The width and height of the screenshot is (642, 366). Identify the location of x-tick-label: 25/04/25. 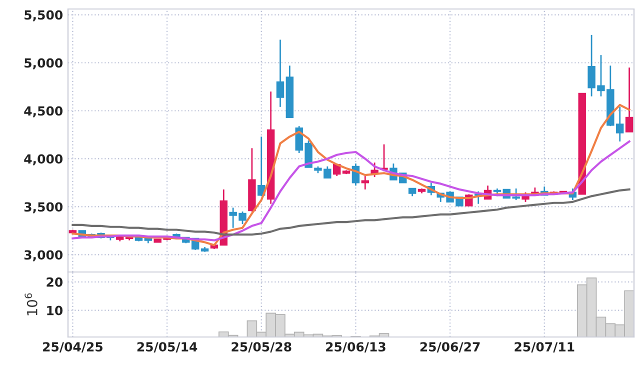
(72, 347).